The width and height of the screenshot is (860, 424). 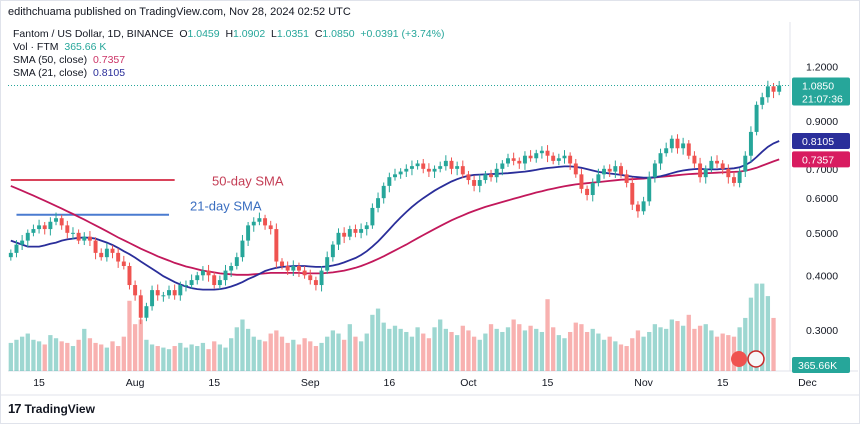 I want to click on earnings-flag-icon, so click(x=756, y=359).